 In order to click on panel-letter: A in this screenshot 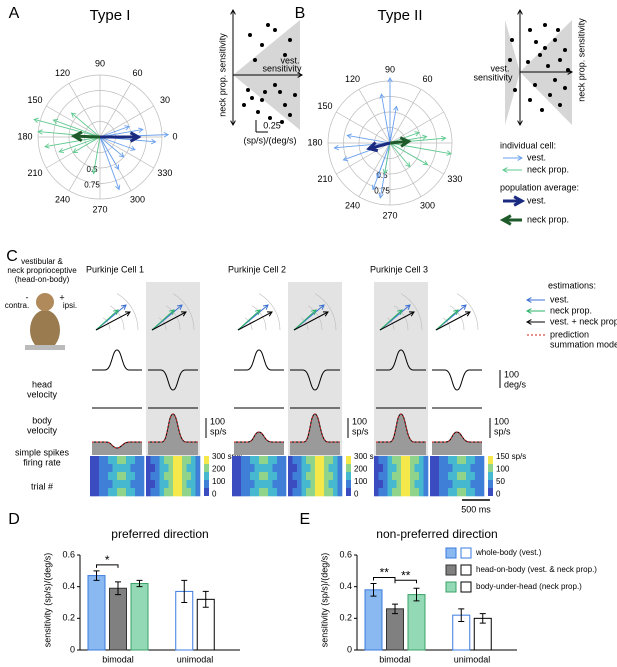, I will do `click(14, 13)`.